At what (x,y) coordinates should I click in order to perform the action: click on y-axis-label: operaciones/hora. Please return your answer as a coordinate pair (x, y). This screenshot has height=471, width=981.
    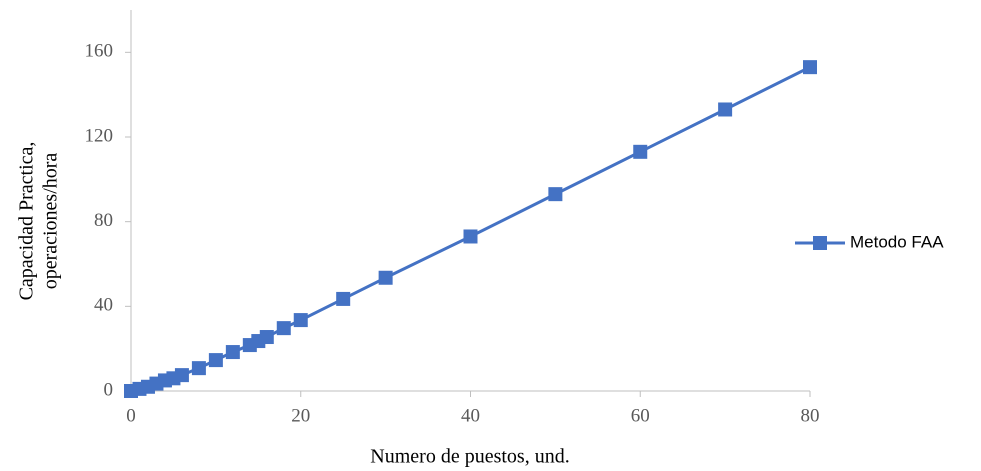
    Looking at the image, I should click on (51, 221).